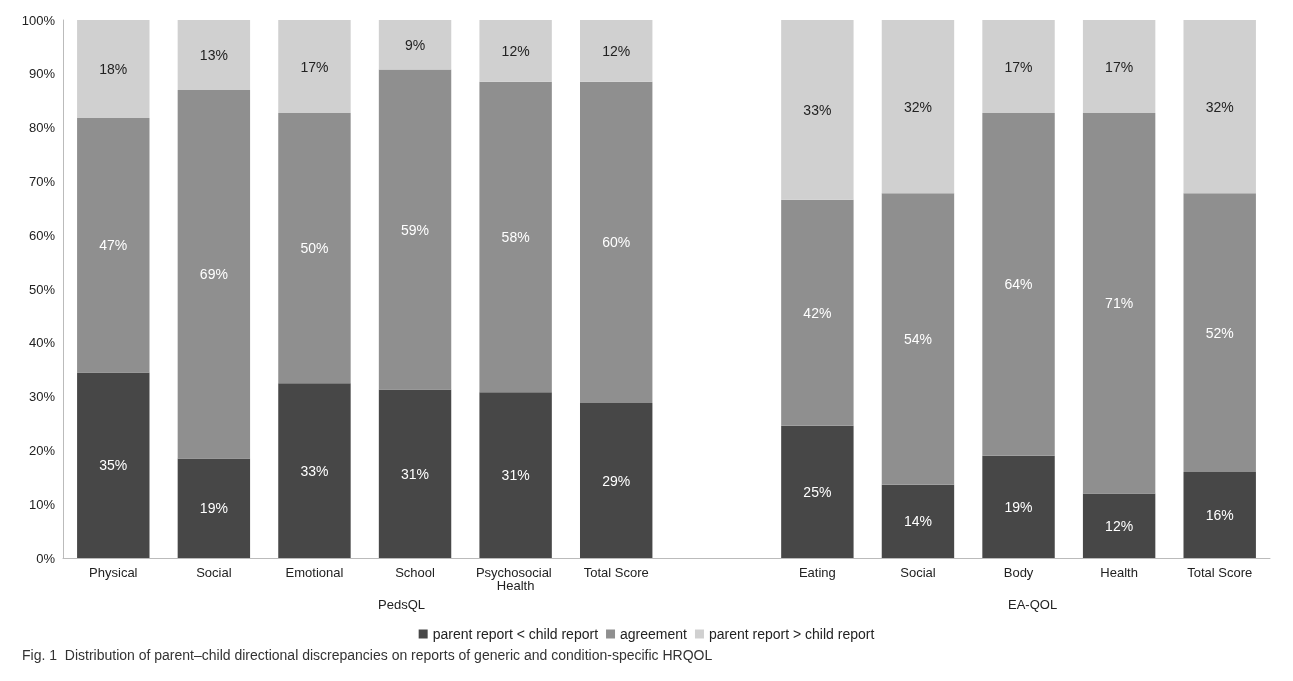 The height and width of the screenshot is (681, 1293). I want to click on data-label: 58%, so click(515, 237).